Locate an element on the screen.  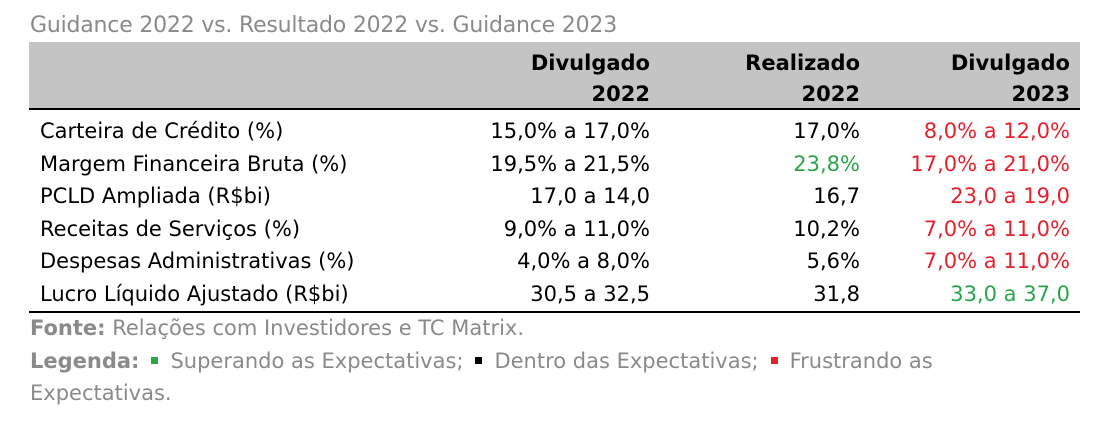
cell-realizado-2022: 17,0% is located at coordinates (826, 131).